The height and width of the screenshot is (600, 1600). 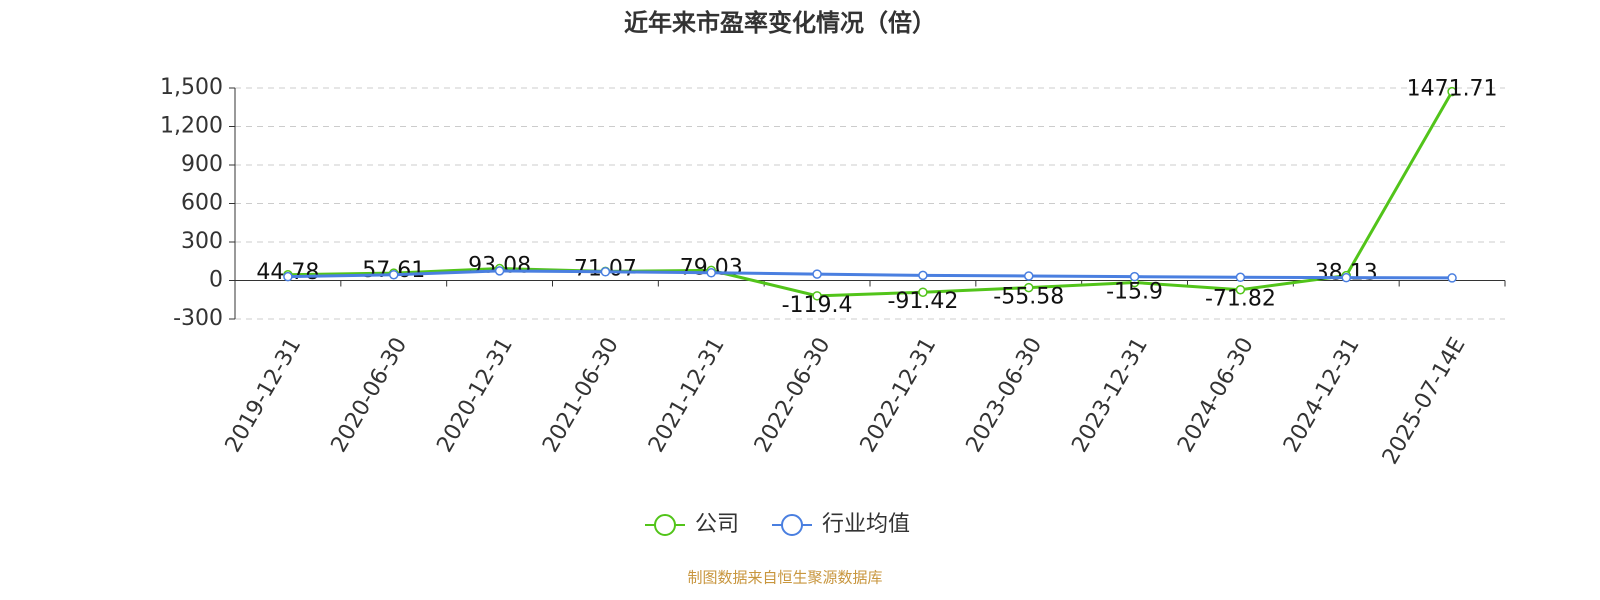 I want to click on y-tick-label: 600, so click(x=202, y=203).